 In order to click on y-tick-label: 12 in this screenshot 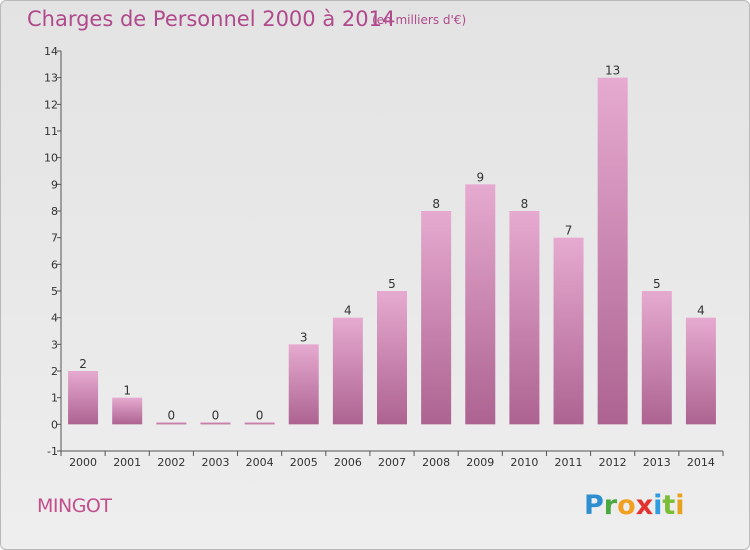, I will do `click(51, 104)`.